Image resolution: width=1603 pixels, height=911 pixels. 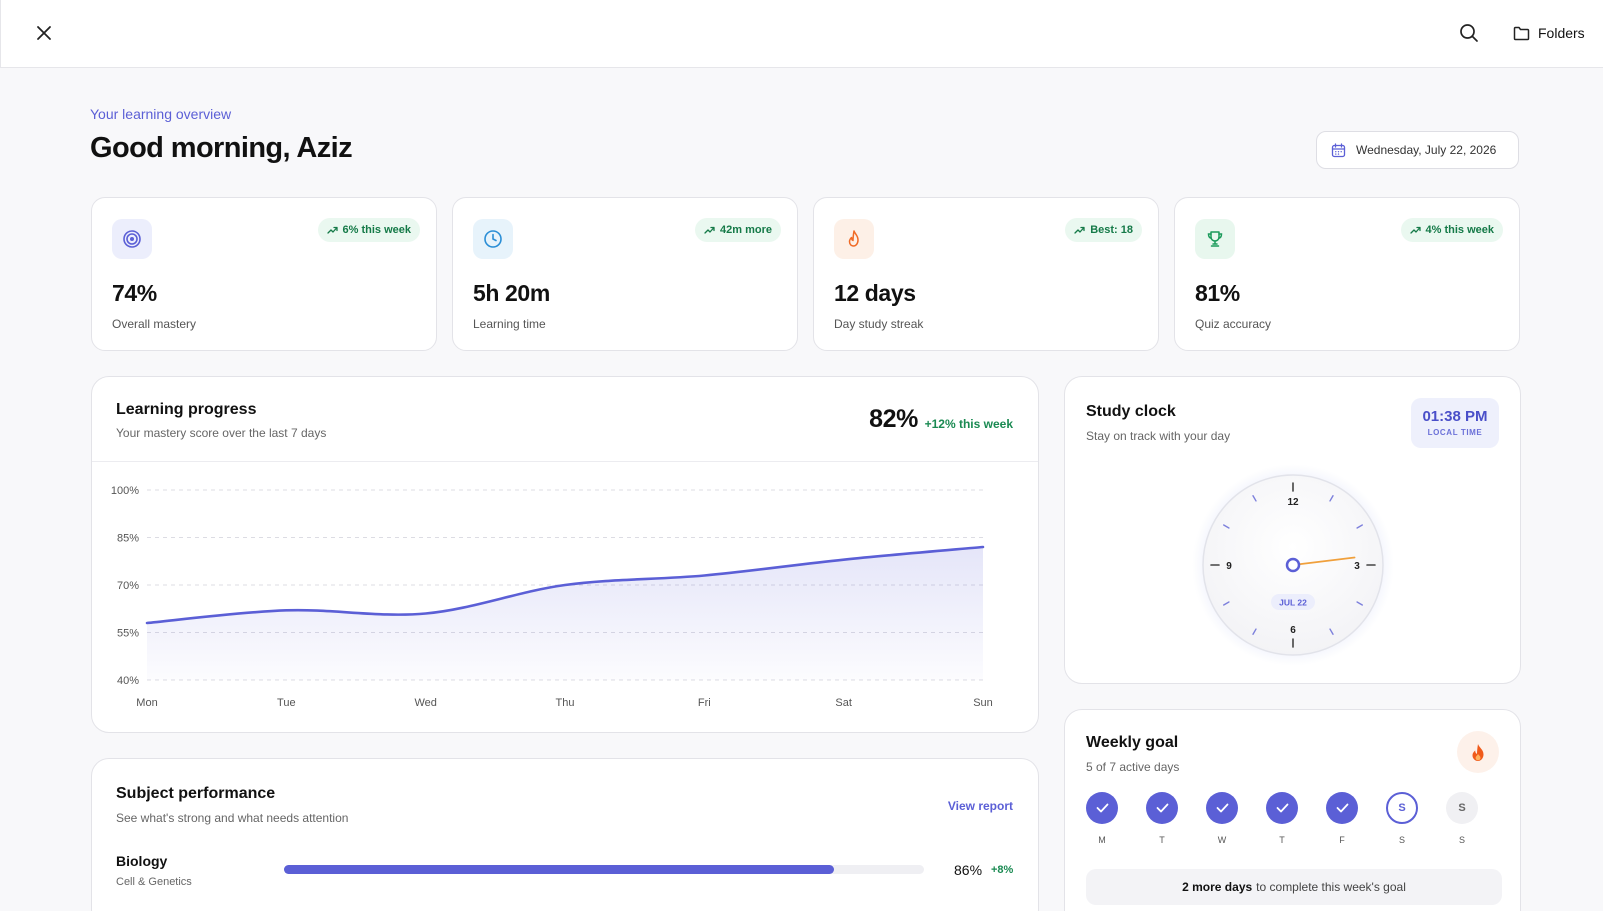 What do you see at coordinates (986, 274) in the screenshot?
I see `stat-card-streak: Best: 18 12 days Day study streak` at bounding box center [986, 274].